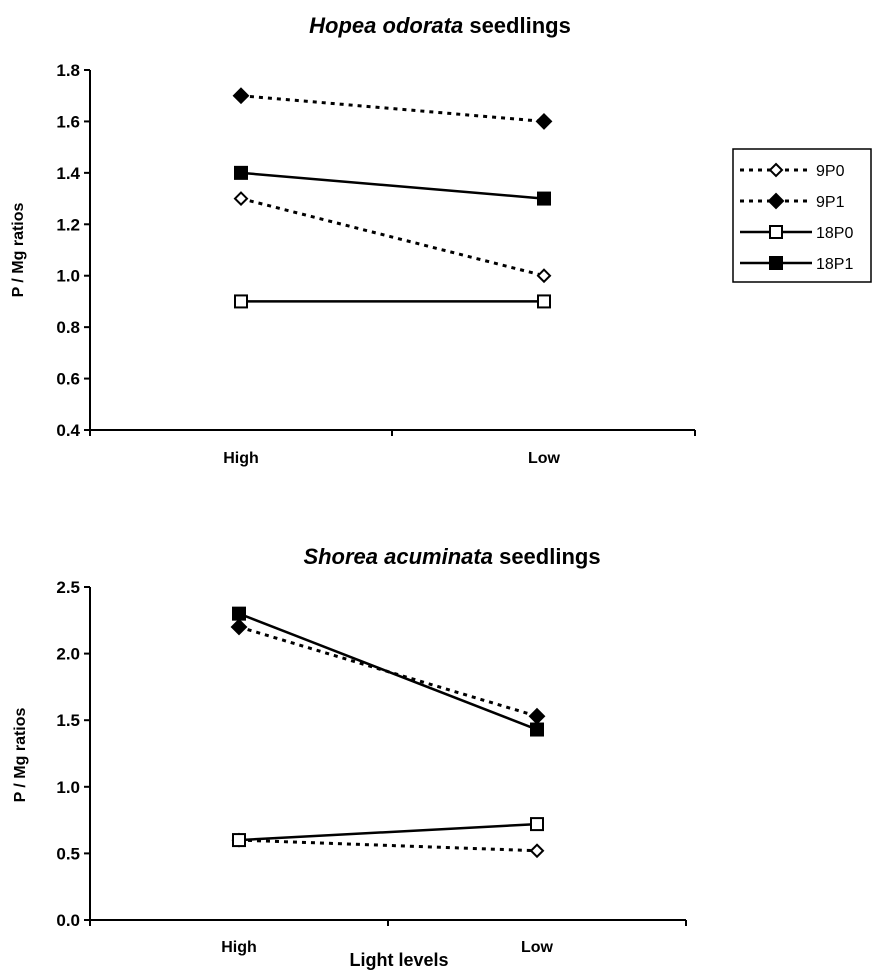  Describe the element at coordinates (834, 233) in the screenshot. I see `legend-label: 18P0` at that location.